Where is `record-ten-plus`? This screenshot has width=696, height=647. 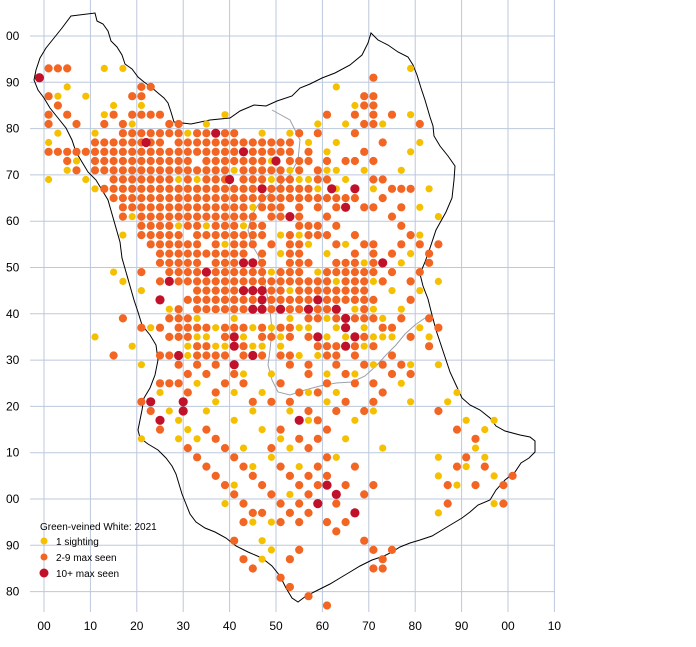
record-ten-plus is located at coordinates (327, 485).